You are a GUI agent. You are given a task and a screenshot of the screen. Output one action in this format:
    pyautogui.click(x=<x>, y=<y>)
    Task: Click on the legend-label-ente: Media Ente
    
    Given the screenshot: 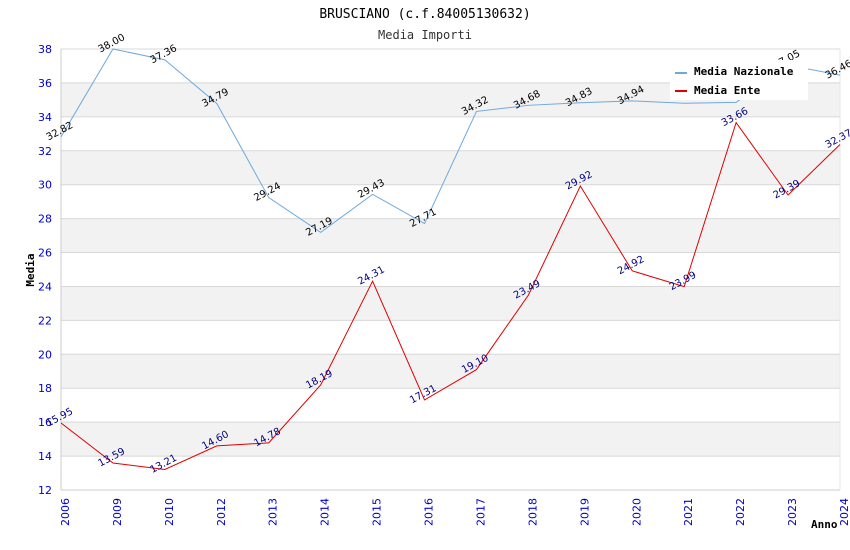 What is the action you would take?
    pyautogui.click(x=727, y=90)
    